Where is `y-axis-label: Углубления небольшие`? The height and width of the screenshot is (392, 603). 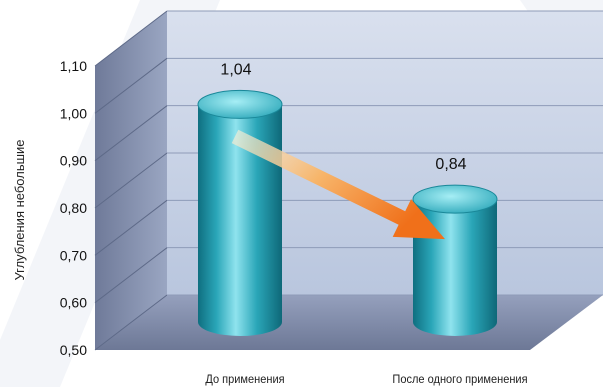 y-axis-label: Углубления небольшие is located at coordinates (19, 209).